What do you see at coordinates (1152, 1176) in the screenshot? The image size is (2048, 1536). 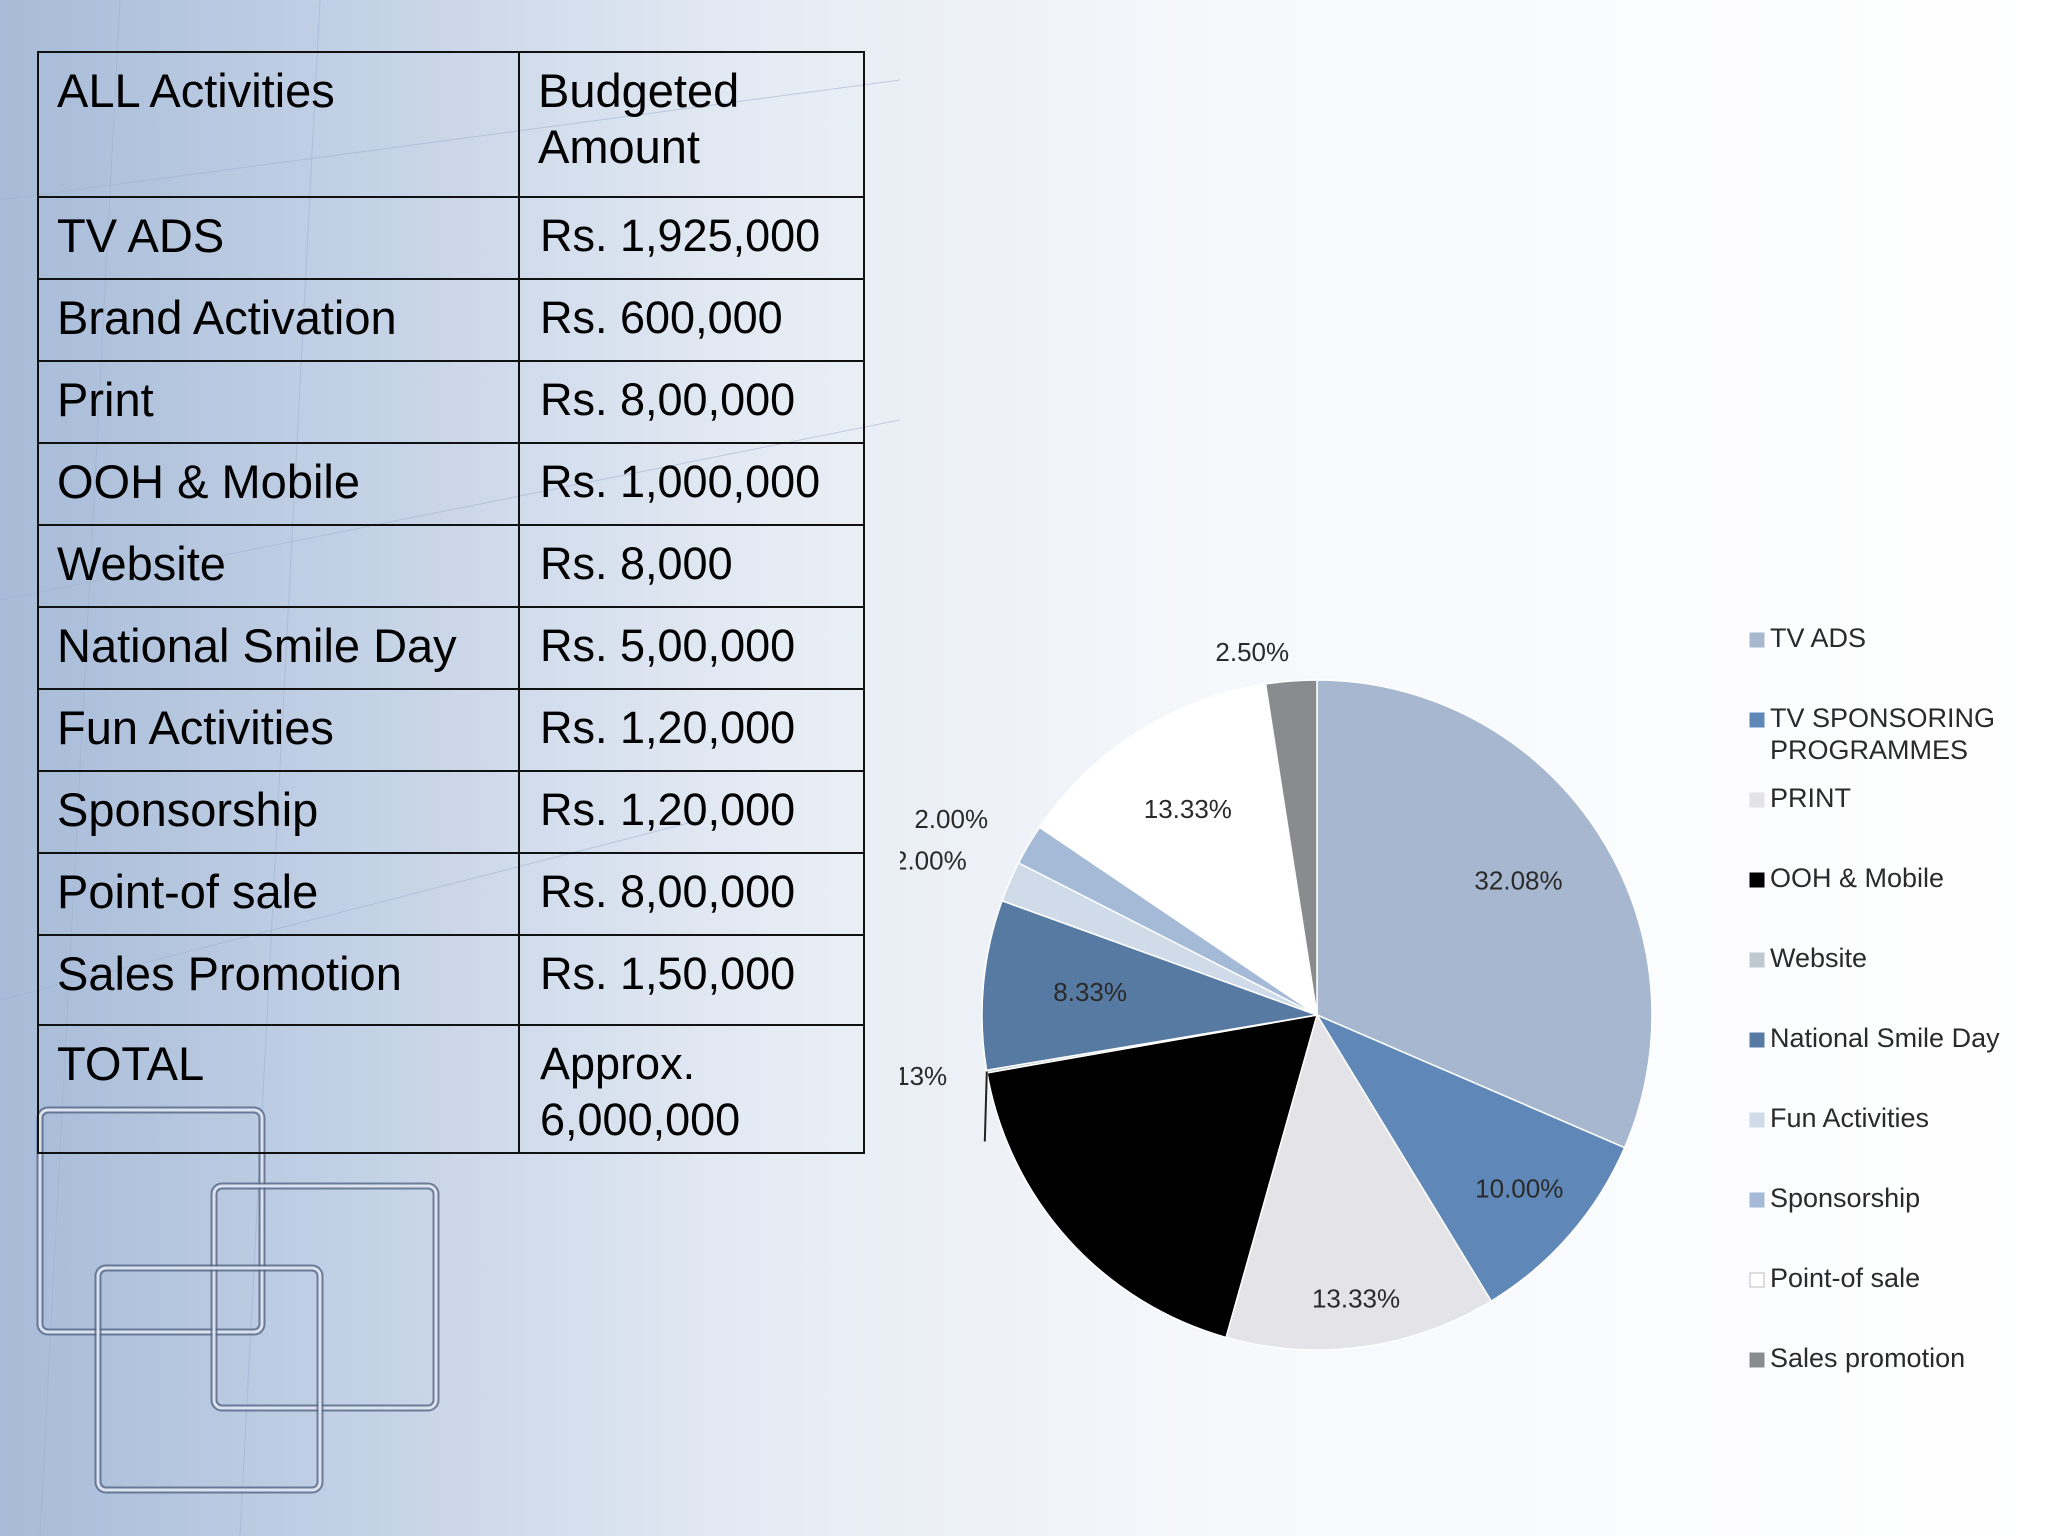 I see `pie-slice-ooh-mobile` at bounding box center [1152, 1176].